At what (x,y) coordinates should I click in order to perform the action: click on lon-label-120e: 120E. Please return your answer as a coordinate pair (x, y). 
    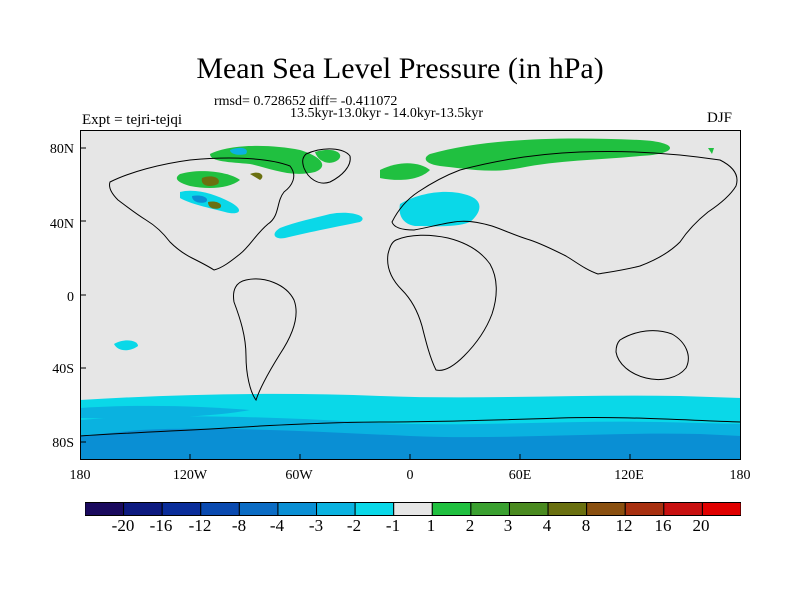
    Looking at the image, I should click on (629, 475).